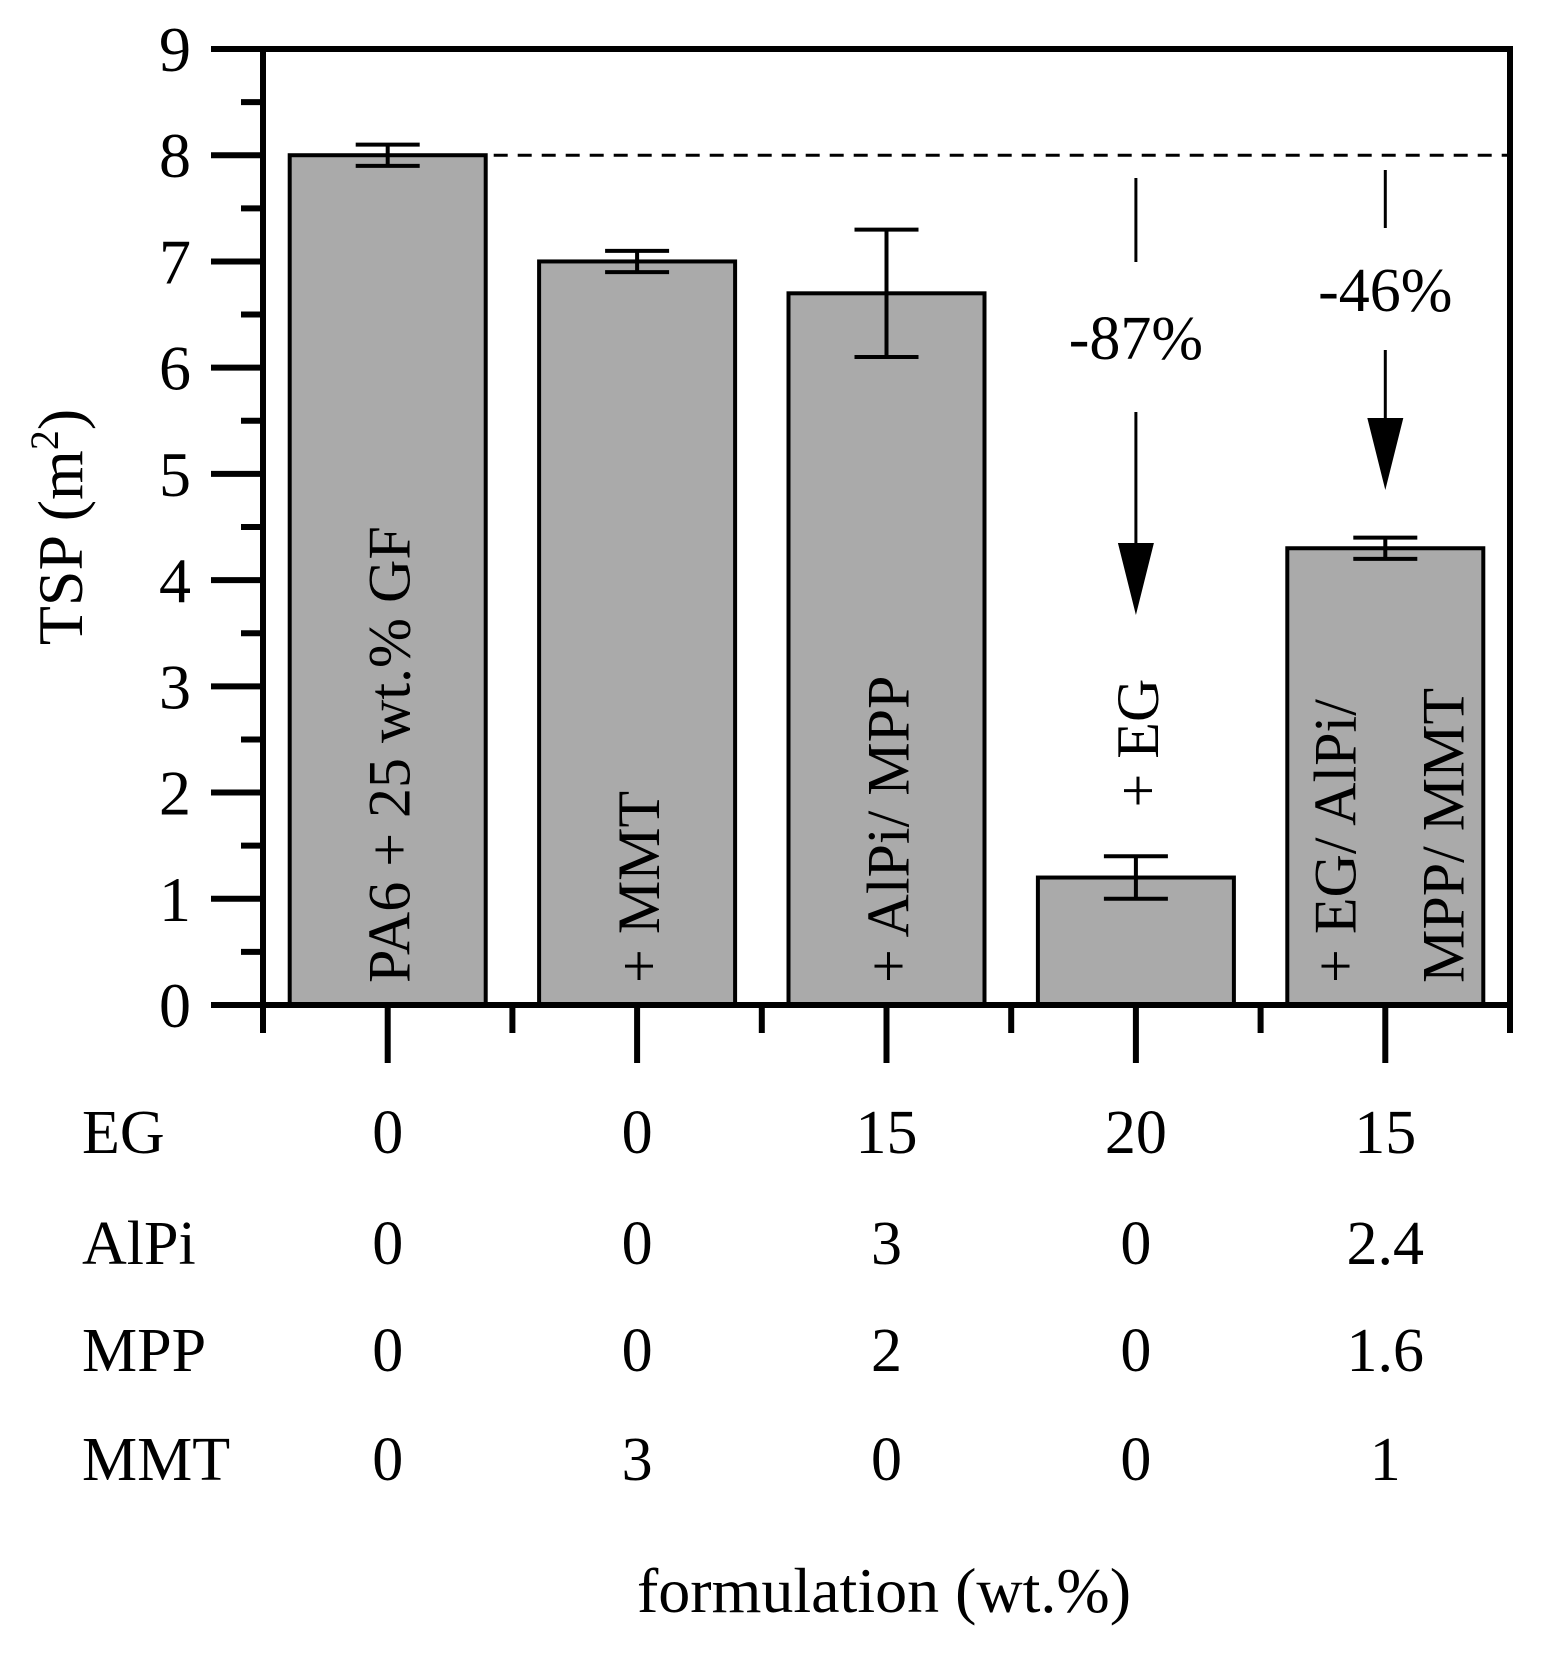 This screenshot has height=1656, width=1547. I want to click on y-tick-label: 4, so click(175, 580).